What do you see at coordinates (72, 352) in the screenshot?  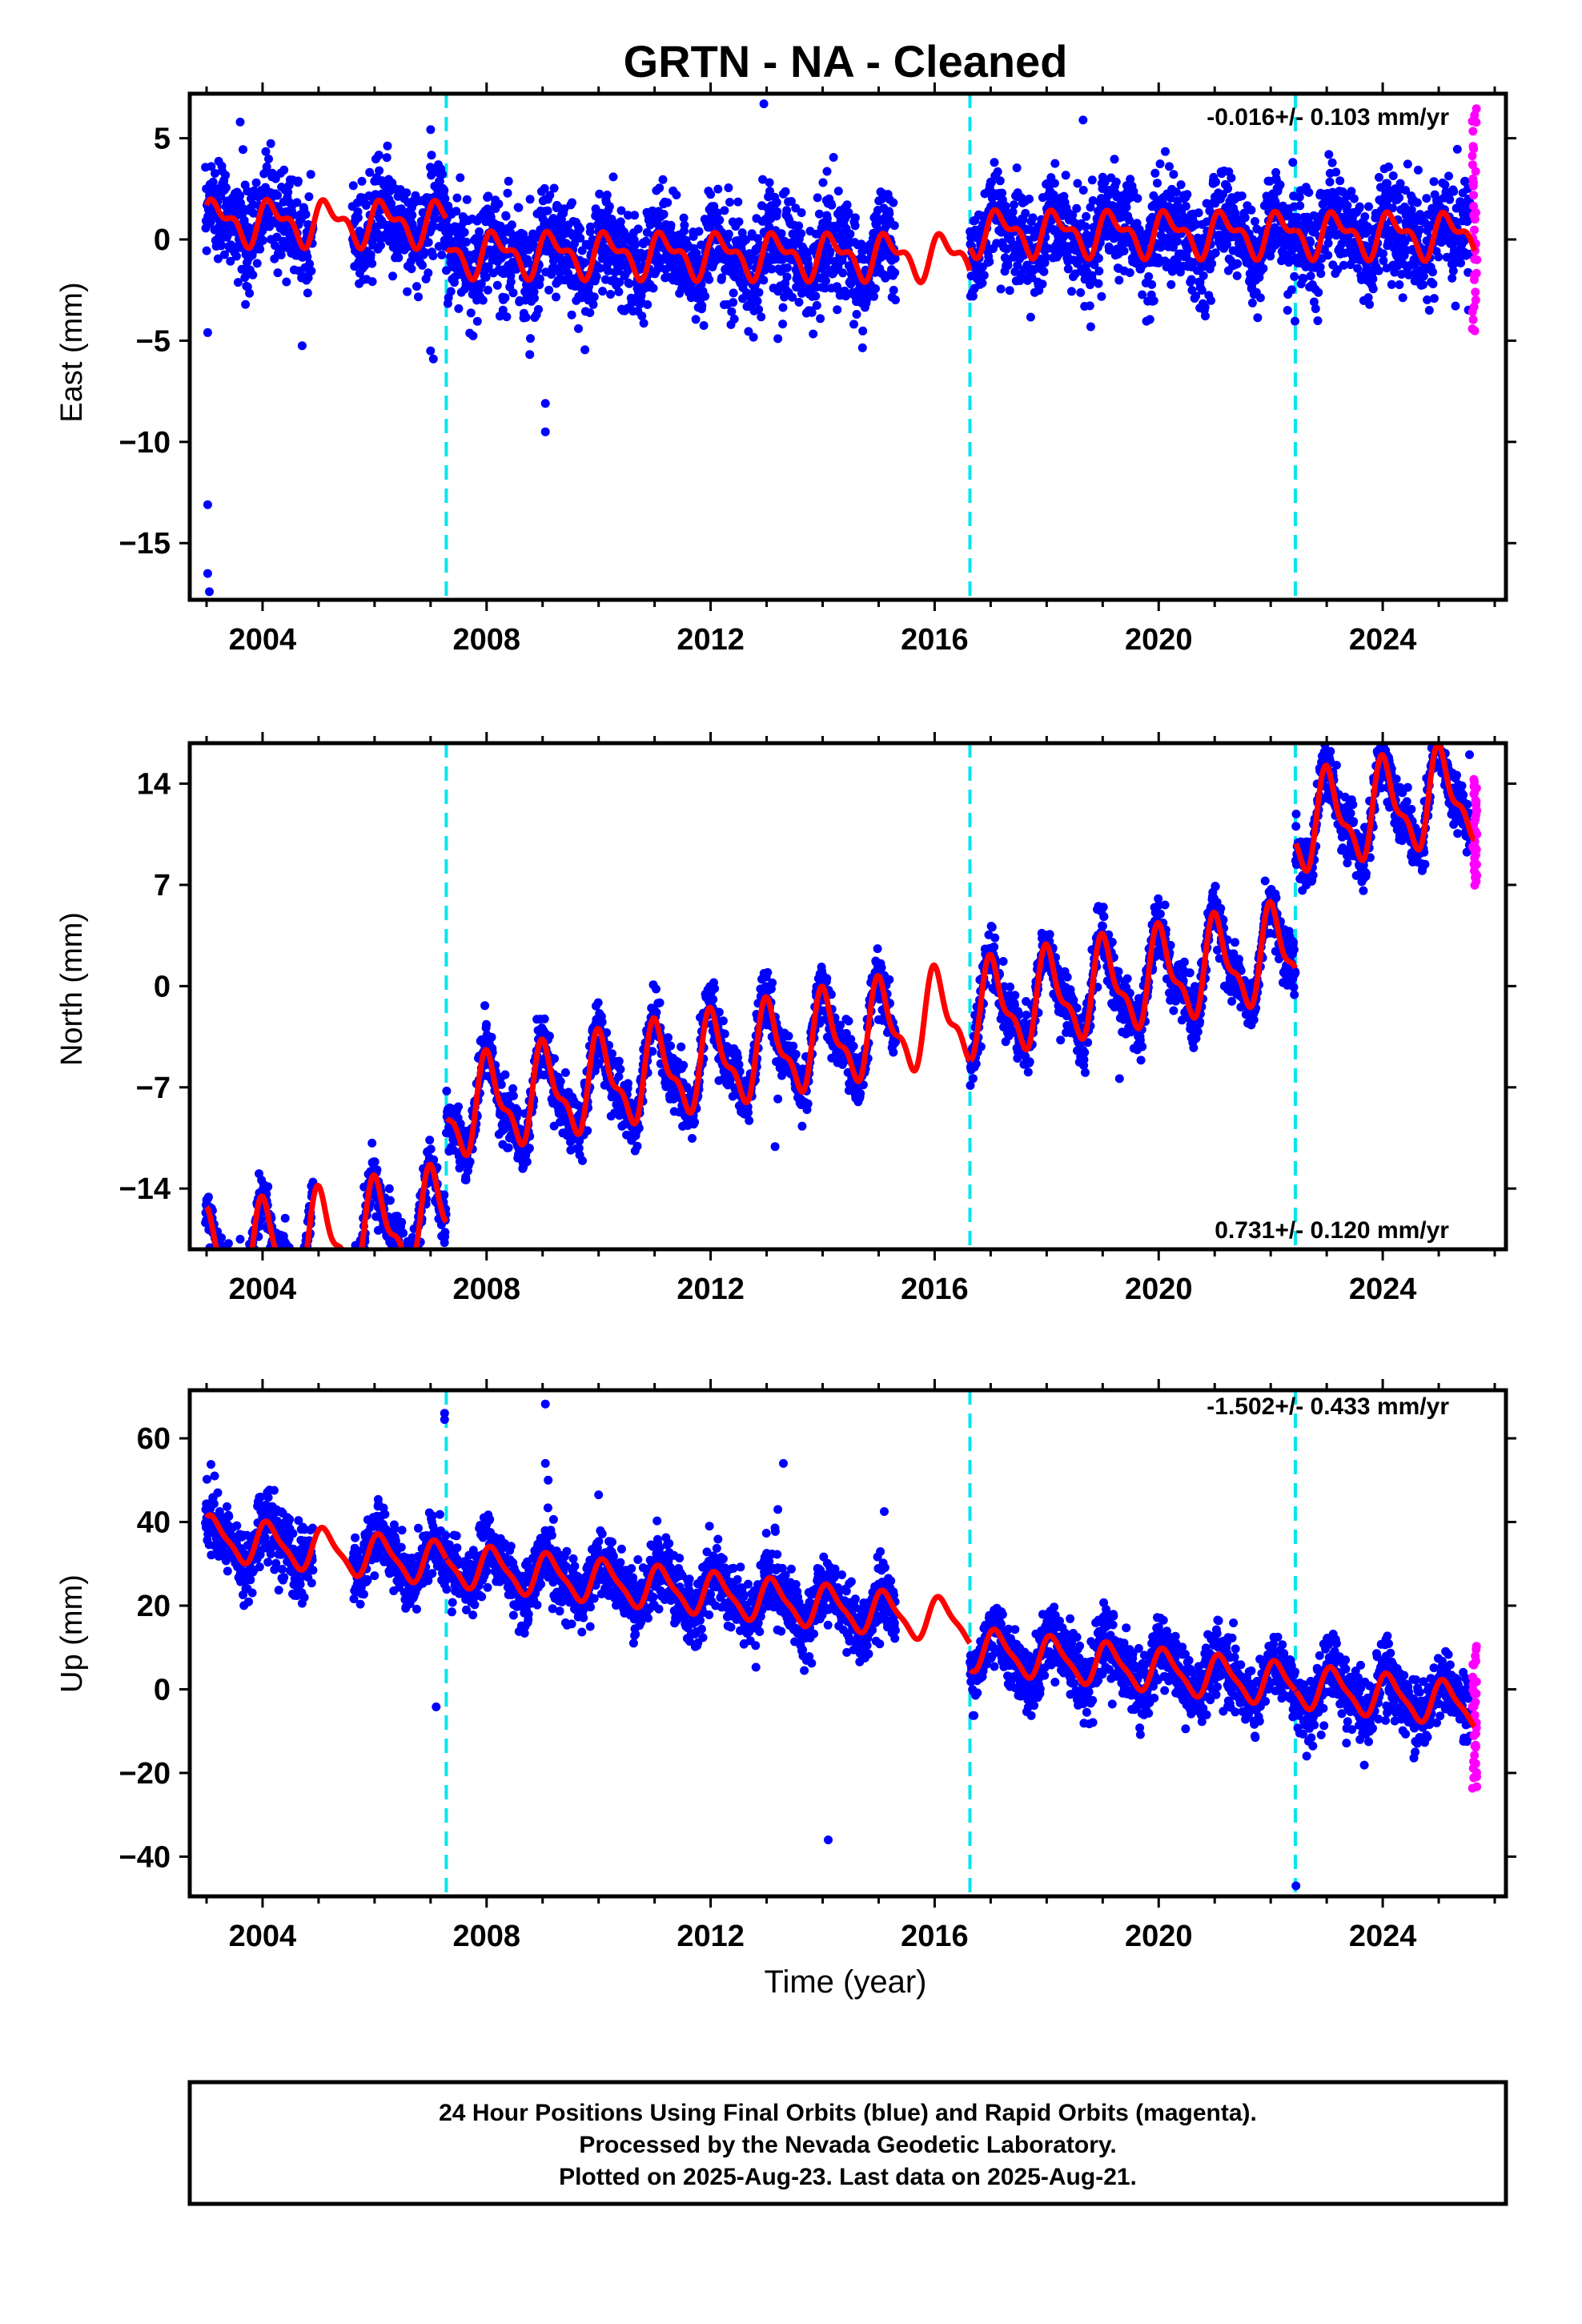 I see `east-y-axis-label: East (mm)` at bounding box center [72, 352].